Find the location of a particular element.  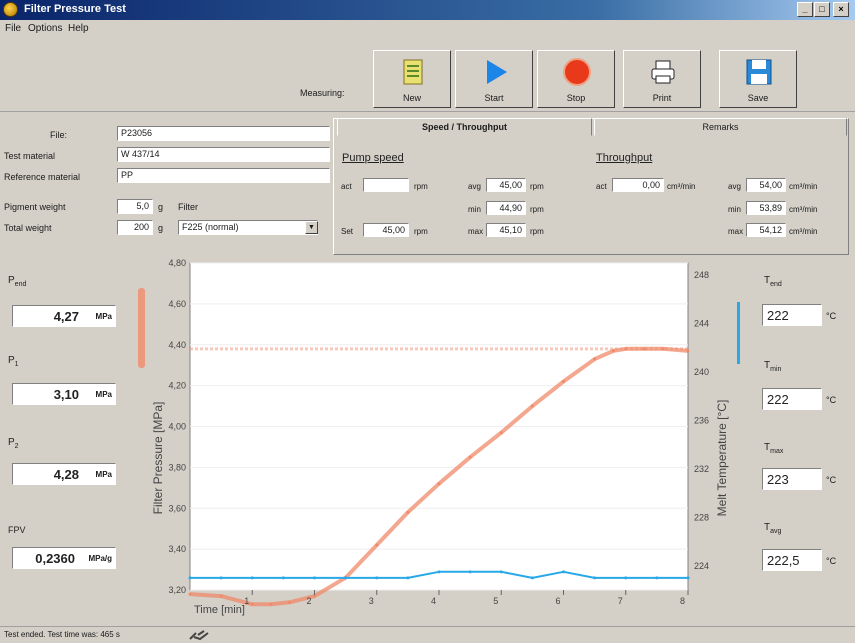

tmin-value: 222 is located at coordinates (792, 399).